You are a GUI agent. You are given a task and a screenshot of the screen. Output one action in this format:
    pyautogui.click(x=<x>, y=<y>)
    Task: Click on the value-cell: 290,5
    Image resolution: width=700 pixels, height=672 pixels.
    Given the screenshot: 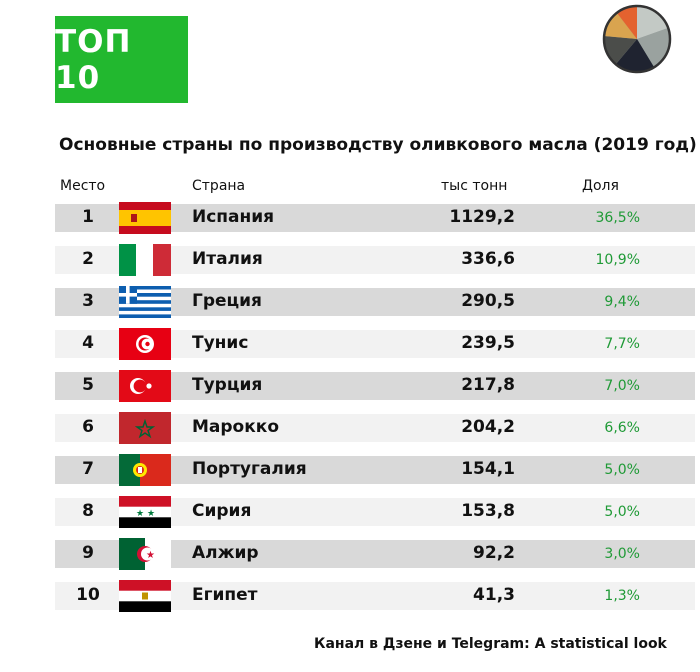 What is the action you would take?
    pyautogui.click(x=488, y=301)
    